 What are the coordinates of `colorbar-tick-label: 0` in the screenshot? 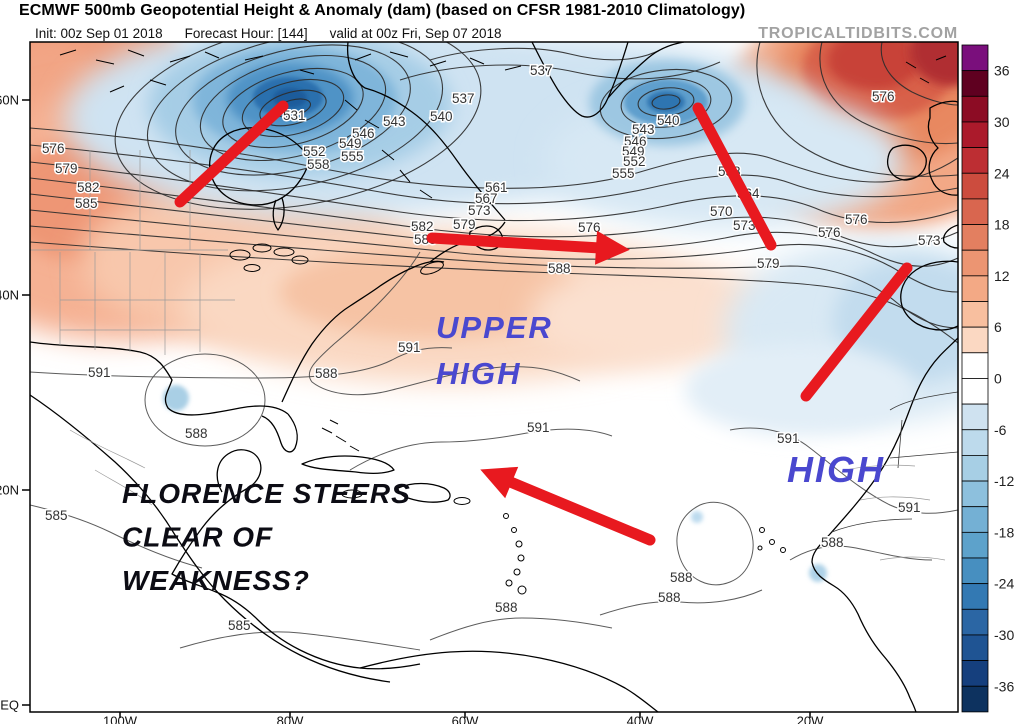 It's located at (998, 378).